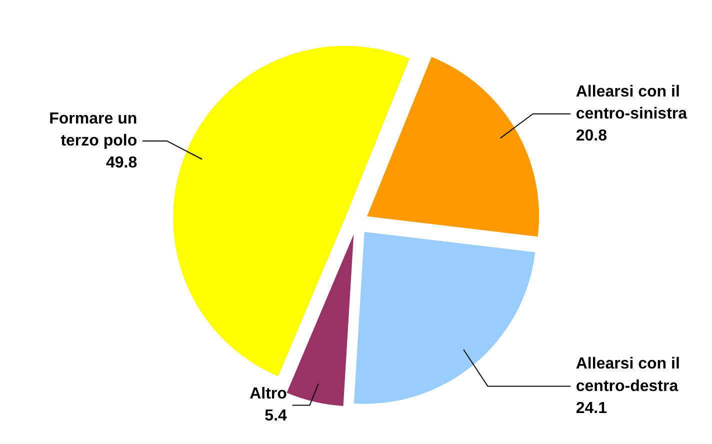 The height and width of the screenshot is (444, 712). Describe the element at coordinates (276, 416) in the screenshot. I see `data-label: 5.4` at that location.